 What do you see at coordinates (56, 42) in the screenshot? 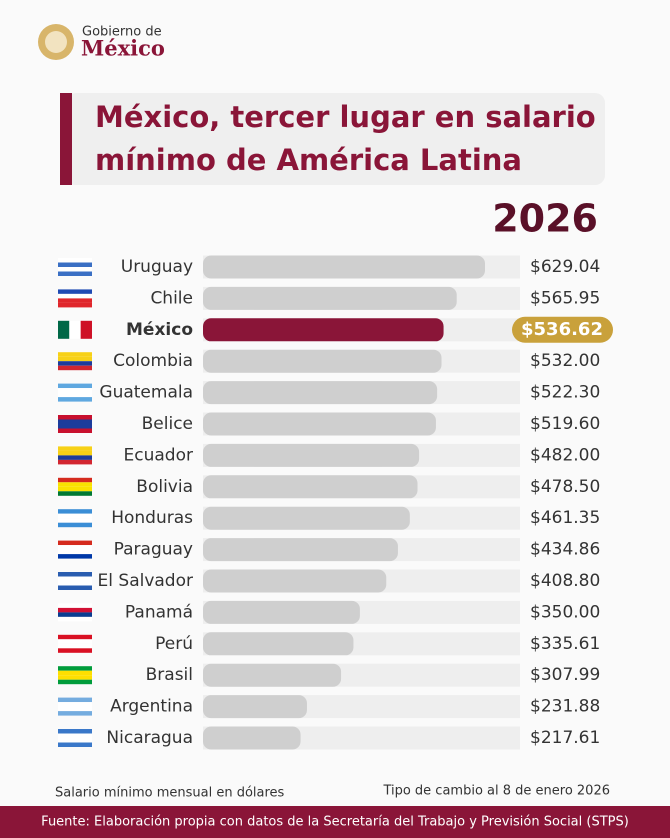
I see `logo-emblem-inner` at bounding box center [56, 42].